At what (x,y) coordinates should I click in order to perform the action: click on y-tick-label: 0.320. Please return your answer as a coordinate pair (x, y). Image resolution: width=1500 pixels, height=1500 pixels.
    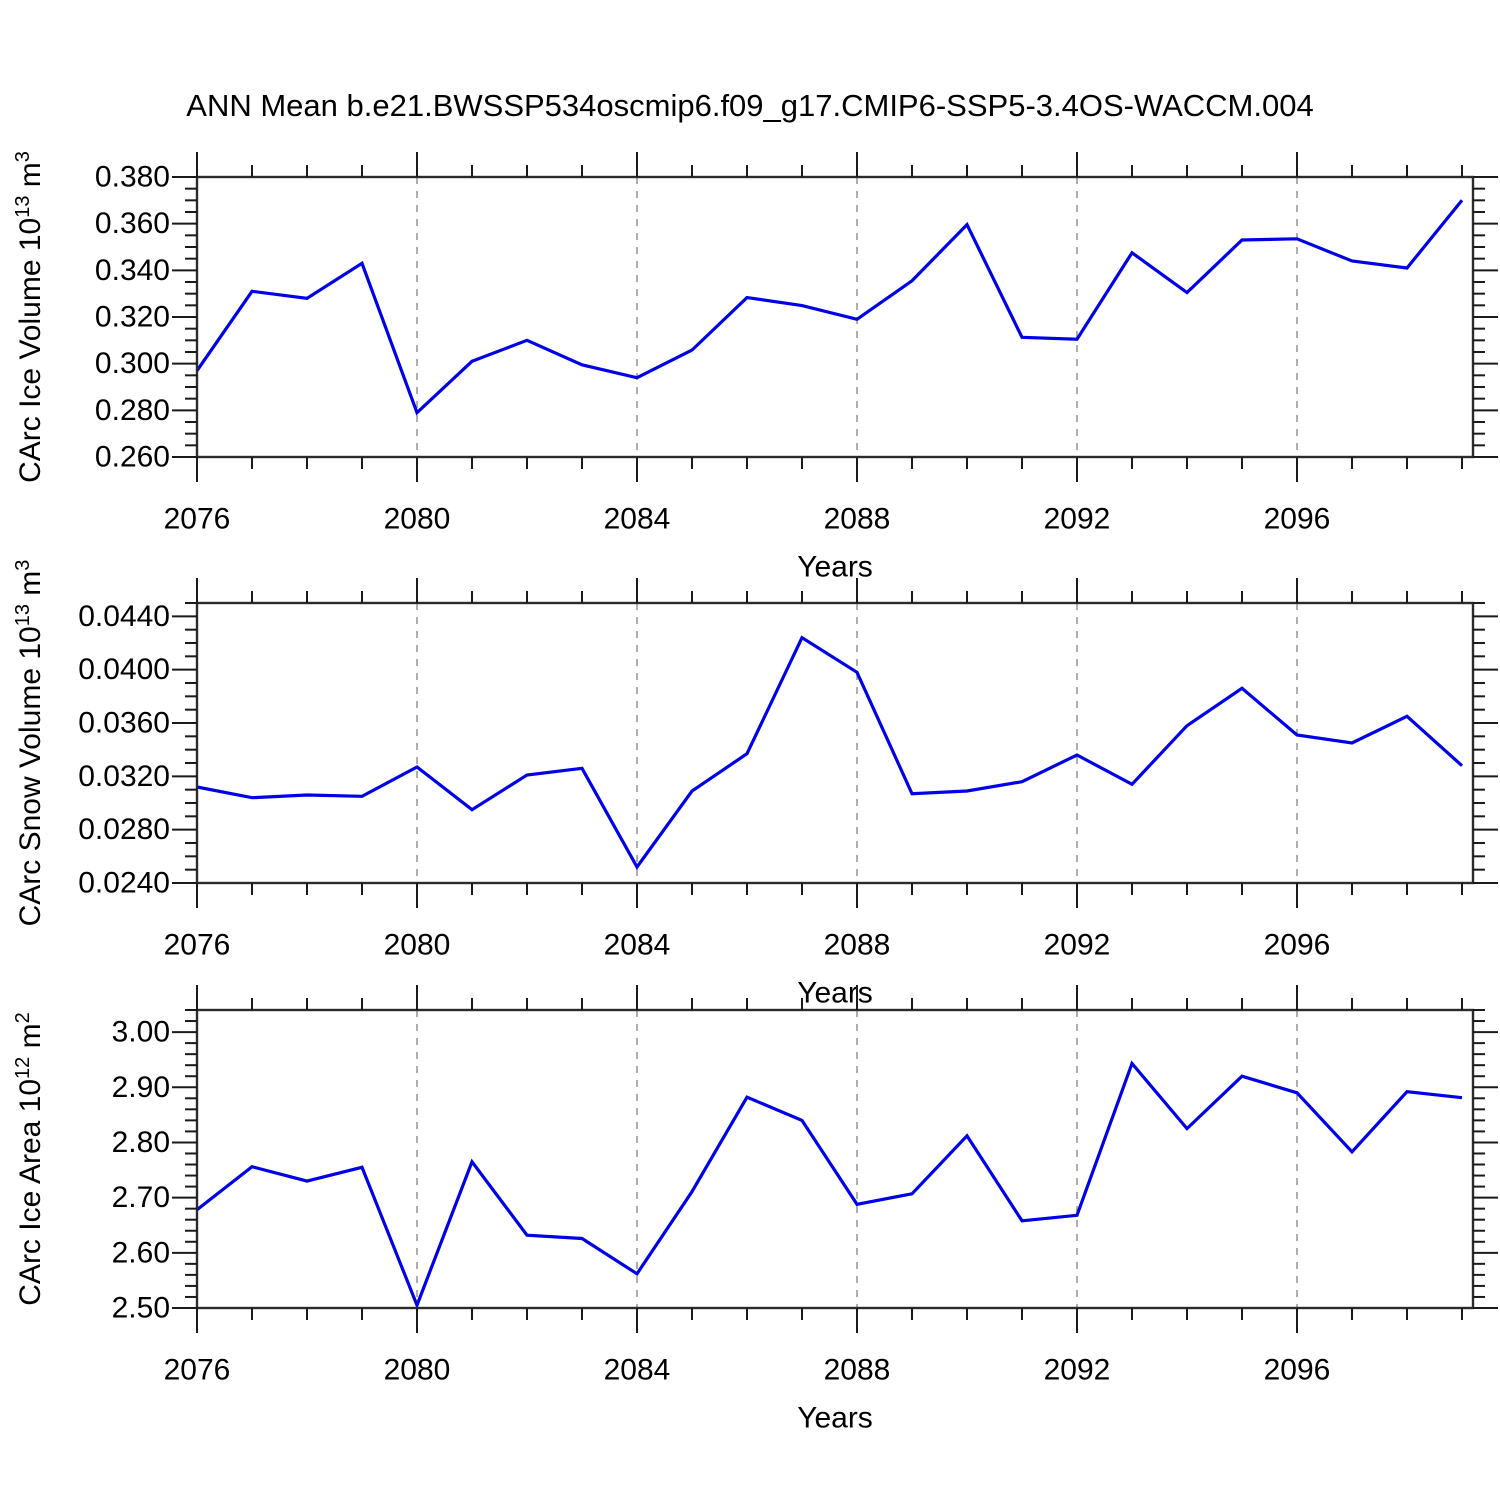
    Looking at the image, I should click on (132, 317).